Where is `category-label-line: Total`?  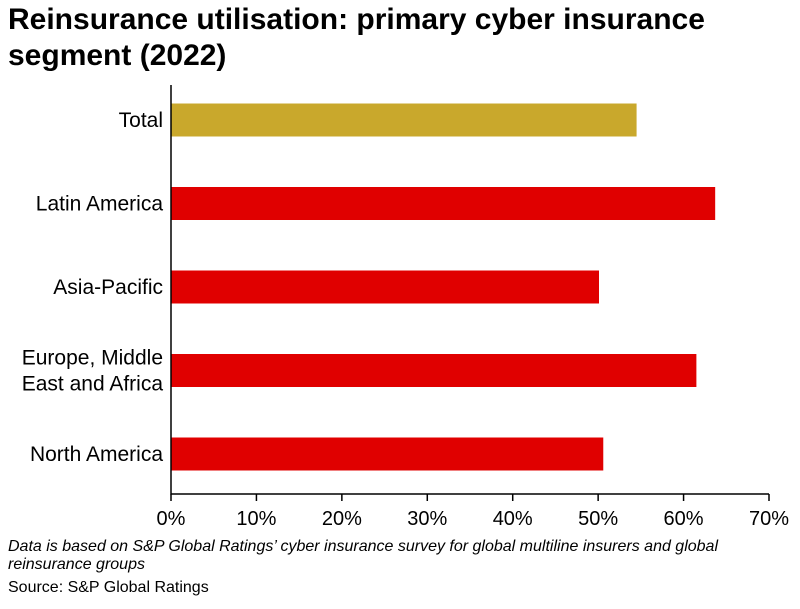 category-label-line: Total is located at coordinates (141, 120).